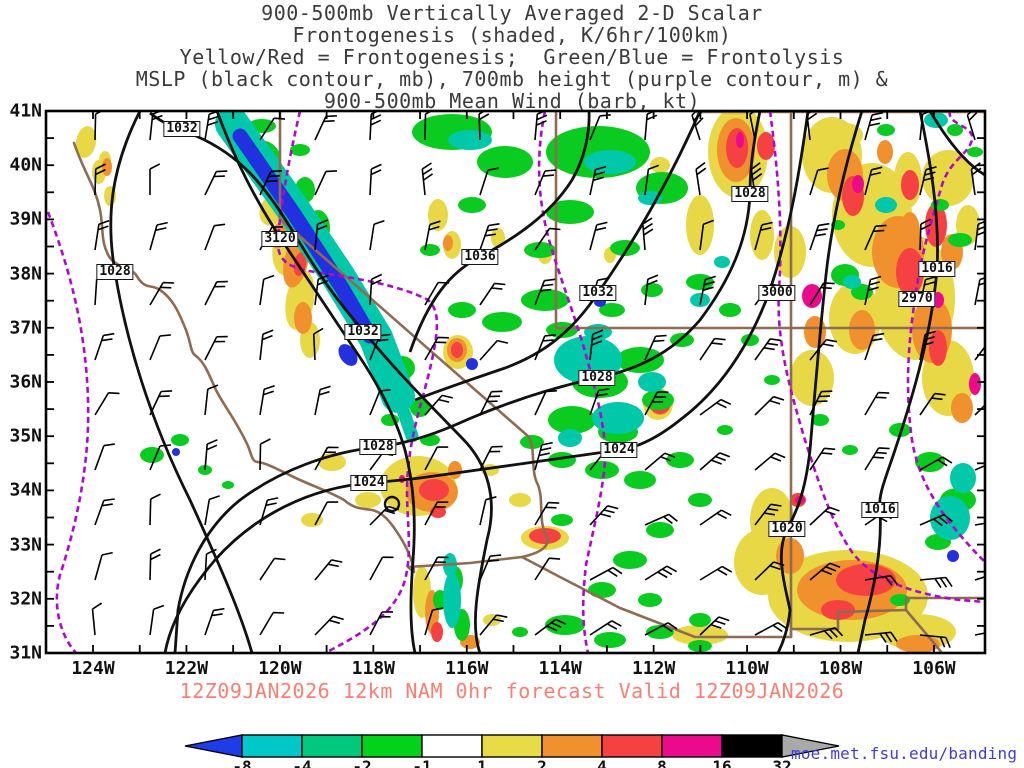 The width and height of the screenshot is (1024, 768). I want to click on title-line-5: 900-500mb Mean Wind (barb, kt), so click(512, 101).